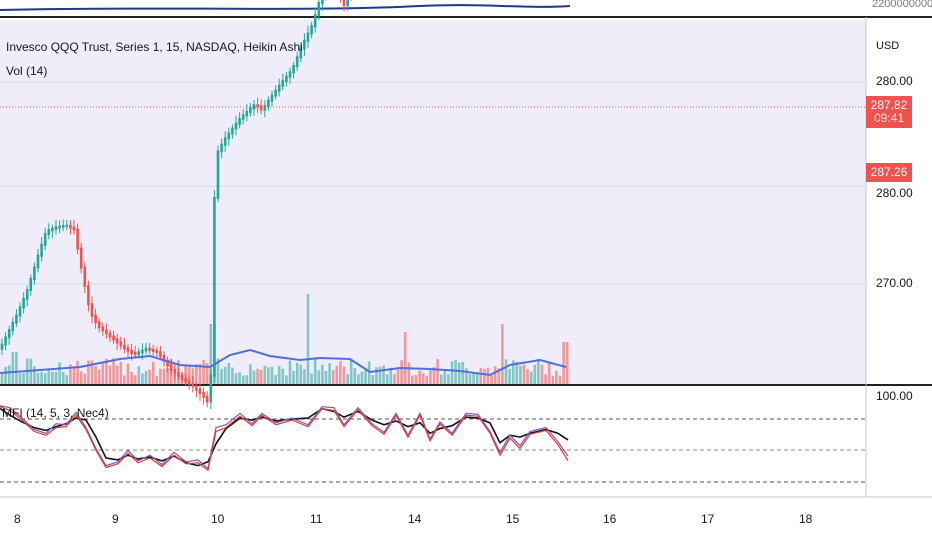 The width and height of the screenshot is (932, 555). I want to click on close-price-value: 287.26, so click(889, 172).